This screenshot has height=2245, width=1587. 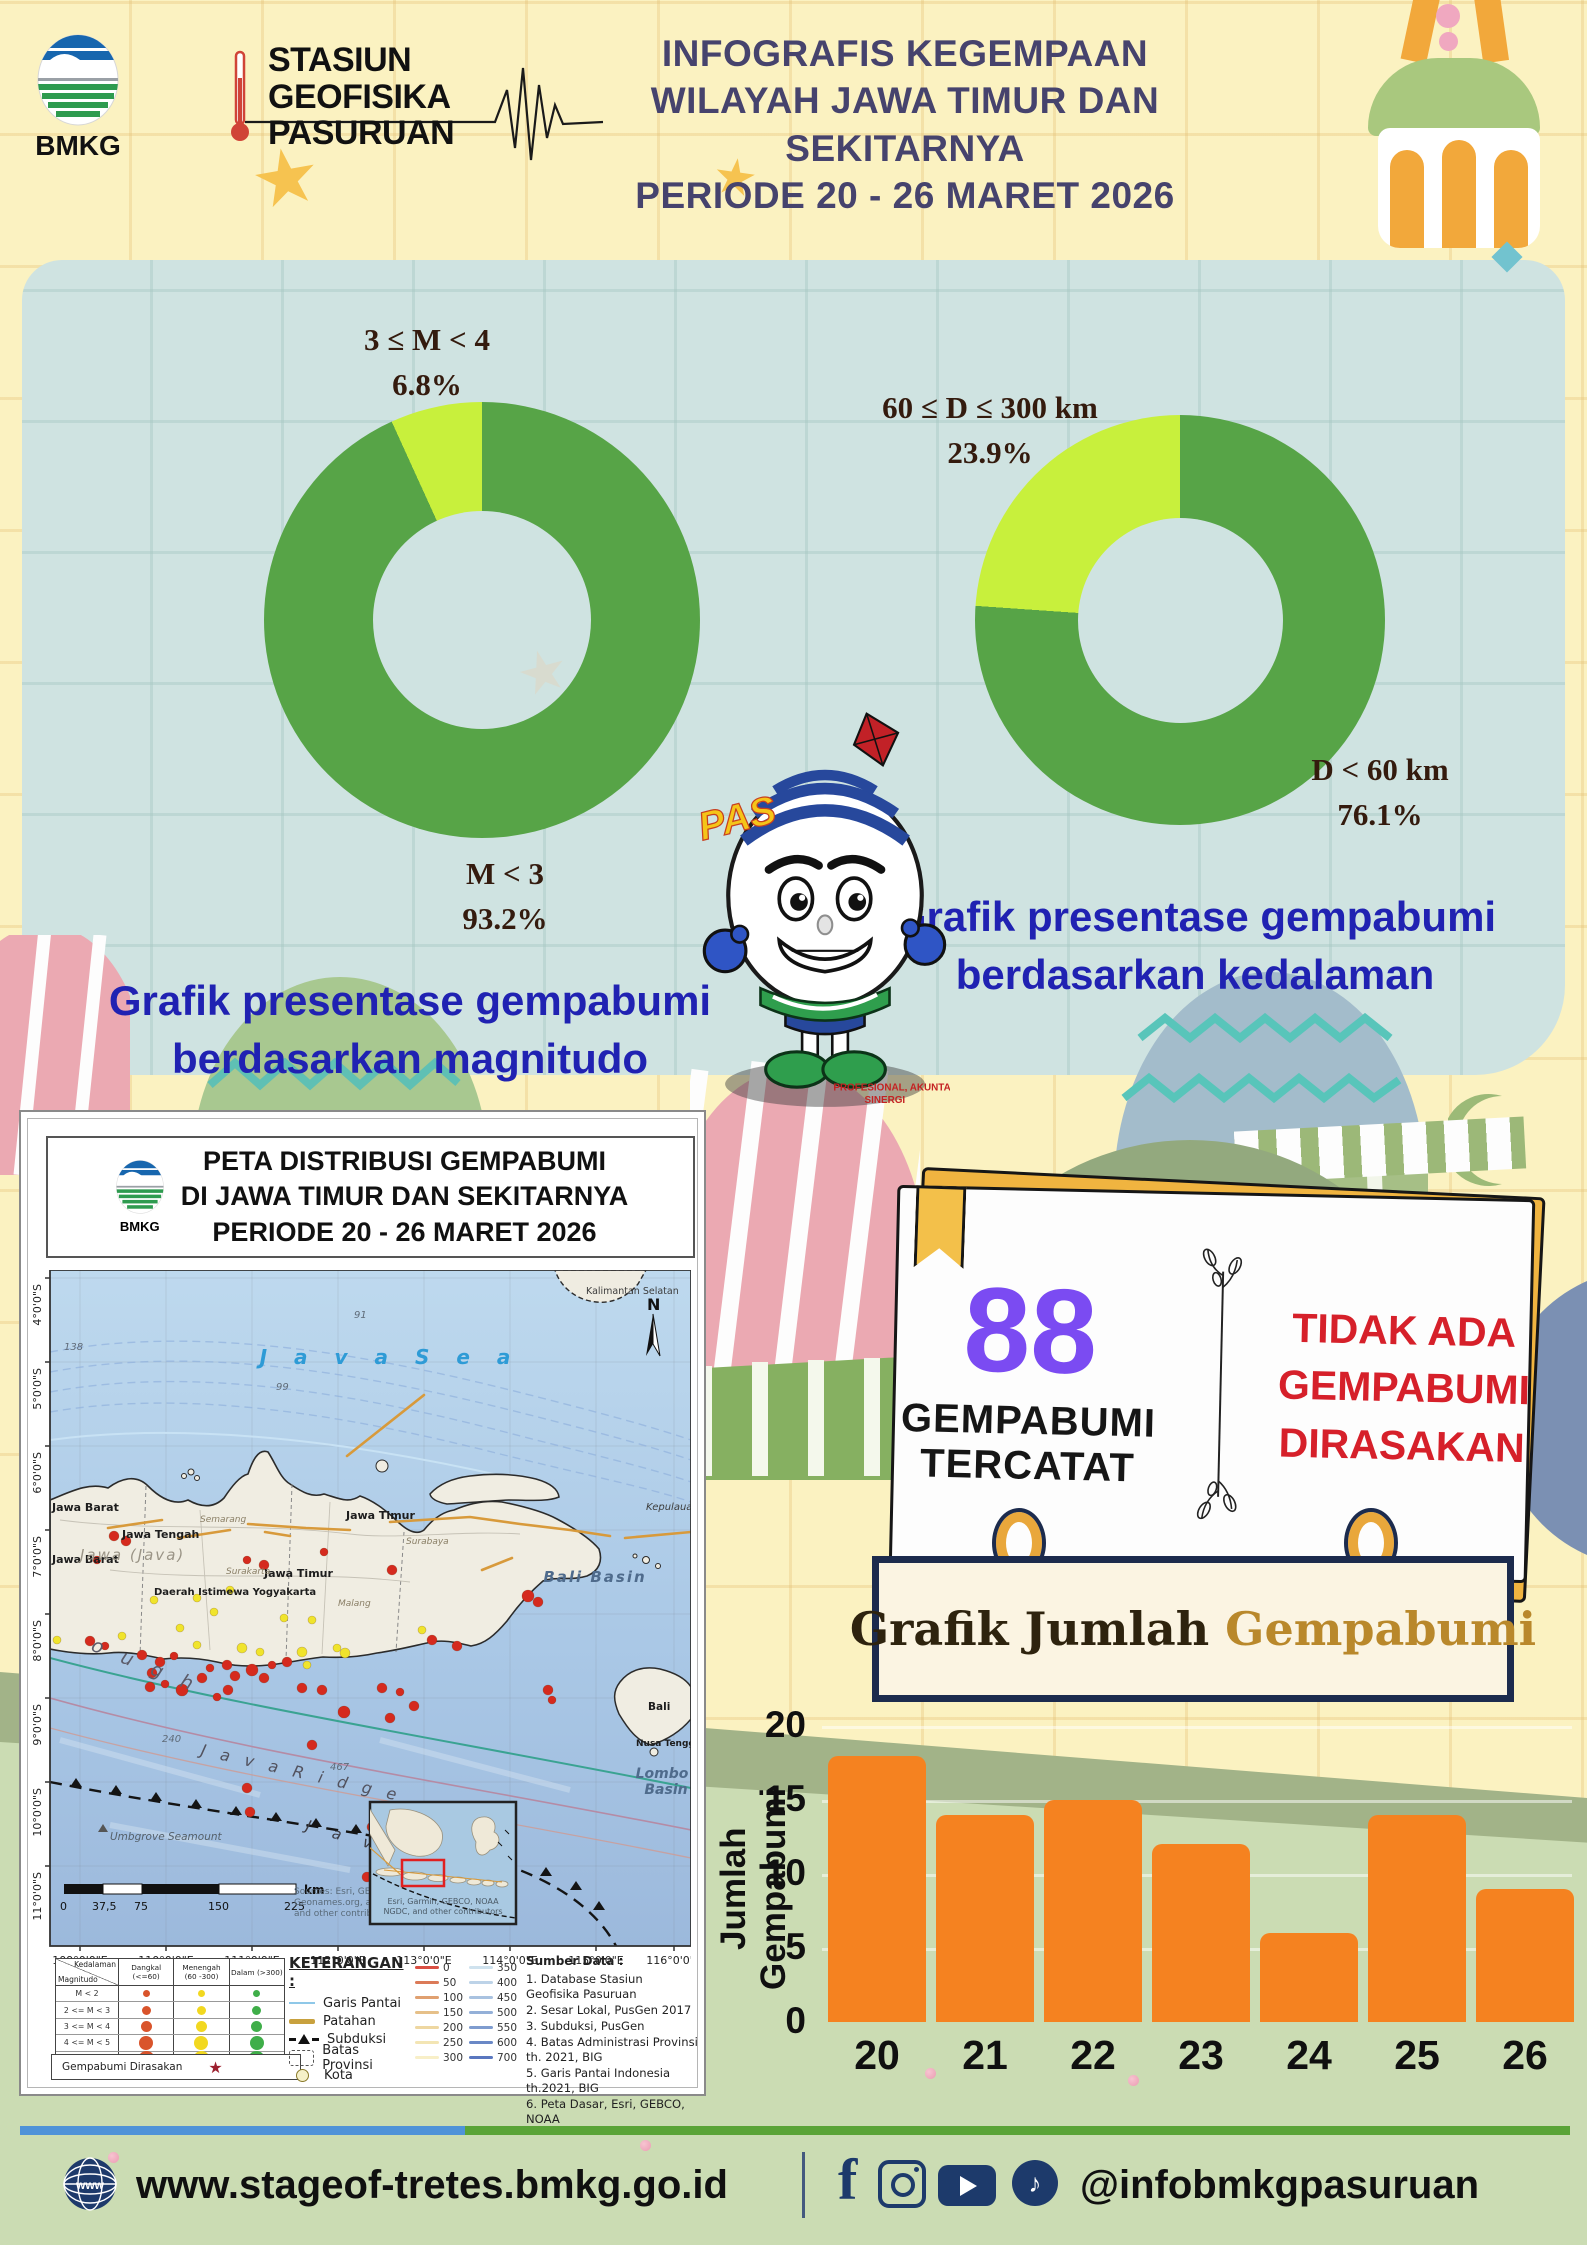 What do you see at coordinates (902, 2184) in the screenshot?
I see `instagram-icon` at bounding box center [902, 2184].